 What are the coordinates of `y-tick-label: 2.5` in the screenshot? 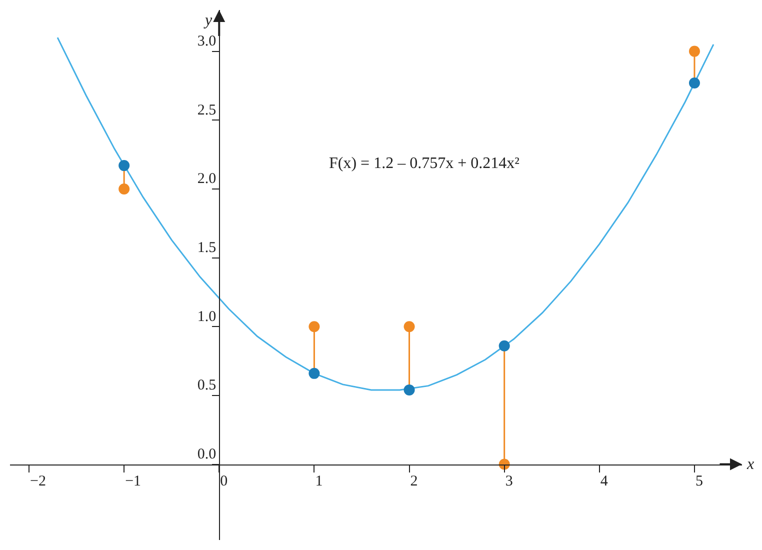 It's located at (206, 110).